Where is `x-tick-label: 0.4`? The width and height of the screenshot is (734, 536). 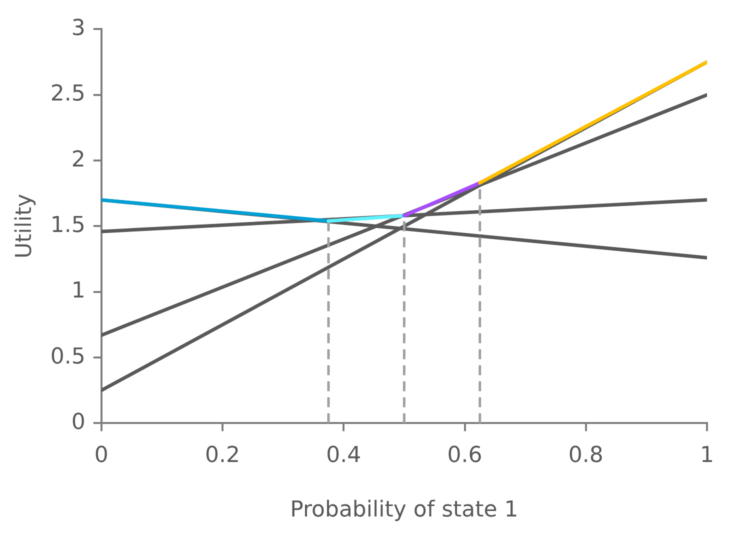
x-tick-label: 0.4 is located at coordinates (344, 455).